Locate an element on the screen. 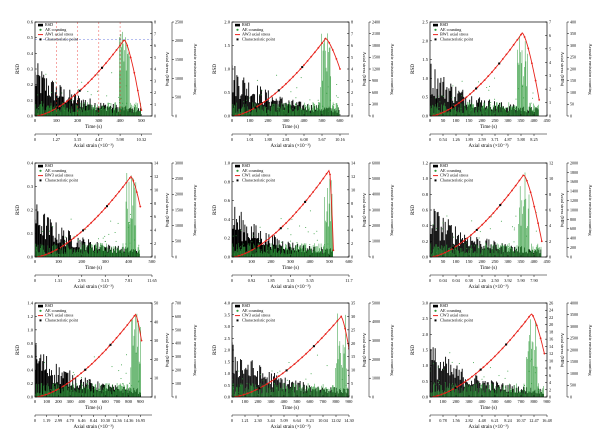 The width and height of the screenshot is (600, 432). strain-tick-label: 3.15 is located at coordinates (291, 280).